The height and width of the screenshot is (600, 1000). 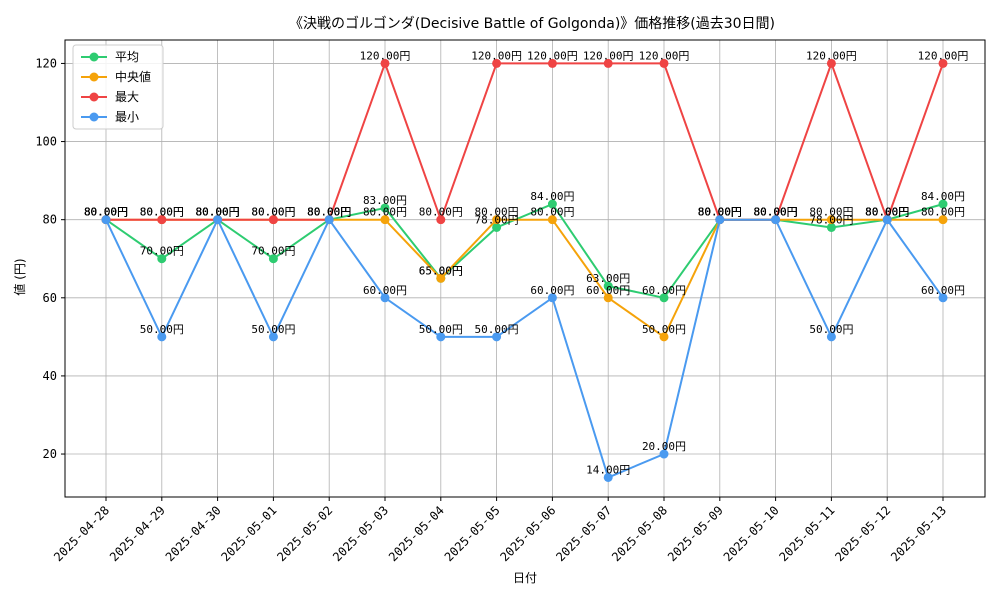 What do you see at coordinates (137, 533) in the screenshot?
I see `x-tick-label: 2025-04-29` at bounding box center [137, 533].